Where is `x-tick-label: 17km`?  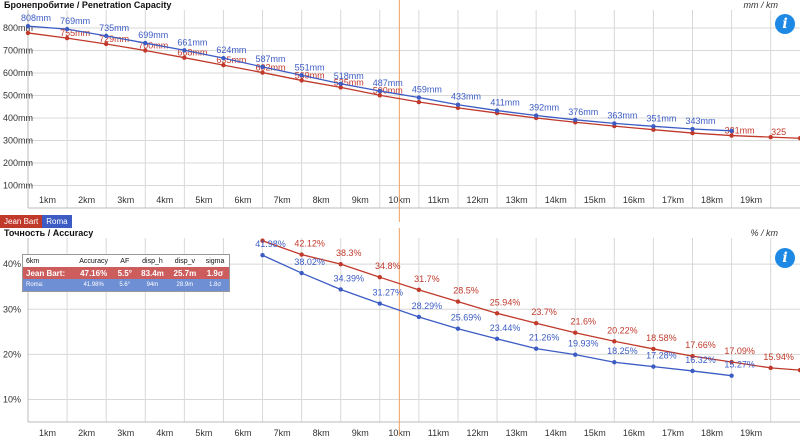
x-tick-label: 17km is located at coordinates (673, 433).